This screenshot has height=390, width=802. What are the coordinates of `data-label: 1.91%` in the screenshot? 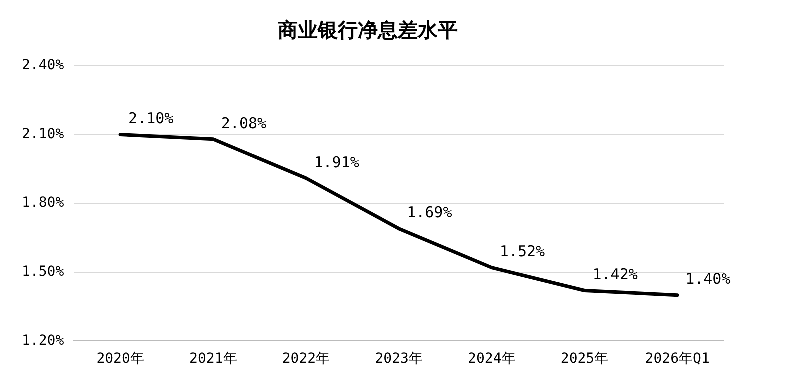 It's located at (337, 162).